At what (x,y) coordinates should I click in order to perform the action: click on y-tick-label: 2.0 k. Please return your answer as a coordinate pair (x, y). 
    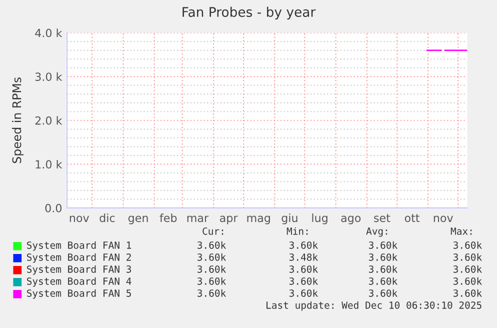
    Looking at the image, I should click on (48, 120).